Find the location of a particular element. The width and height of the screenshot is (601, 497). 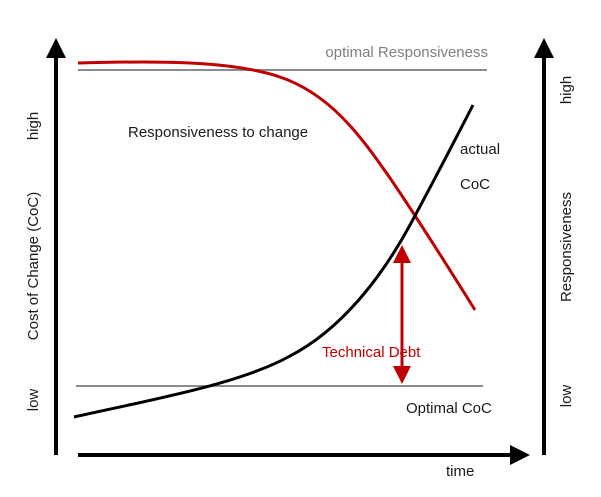

technical-debt-label: Technical Debt is located at coordinates (371, 352).